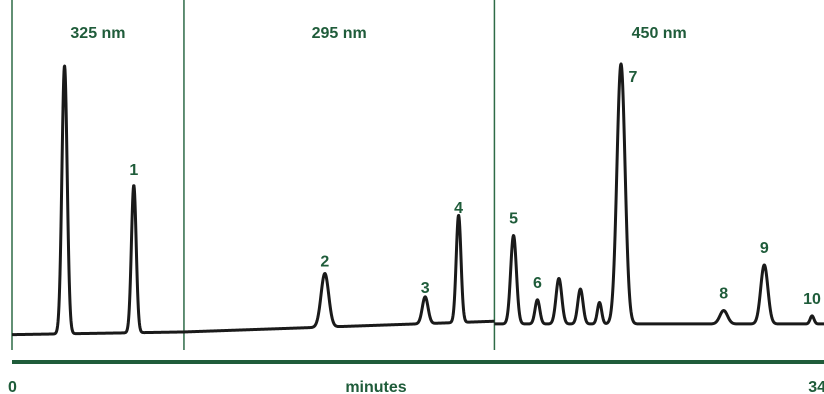 Image resolution: width=824 pixels, height=394 pixels. What do you see at coordinates (633, 77) in the screenshot?
I see `peak-label-7: 7` at bounding box center [633, 77].